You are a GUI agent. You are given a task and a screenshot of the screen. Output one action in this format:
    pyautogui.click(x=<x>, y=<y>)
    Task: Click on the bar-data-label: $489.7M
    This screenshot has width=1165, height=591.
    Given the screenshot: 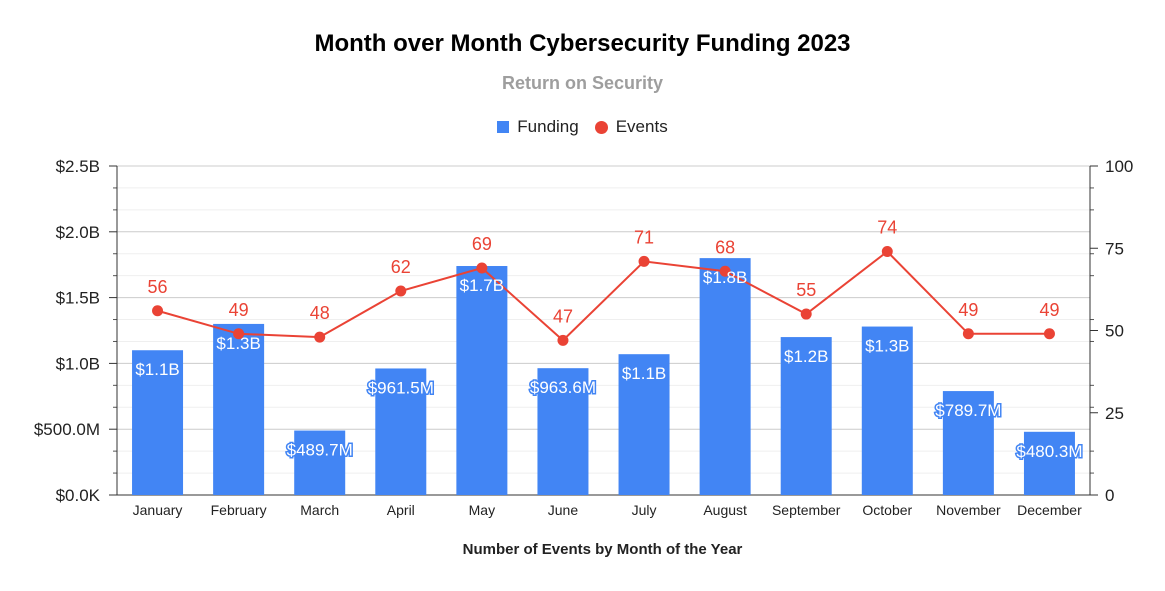 What is the action you would take?
    pyautogui.click(x=320, y=450)
    